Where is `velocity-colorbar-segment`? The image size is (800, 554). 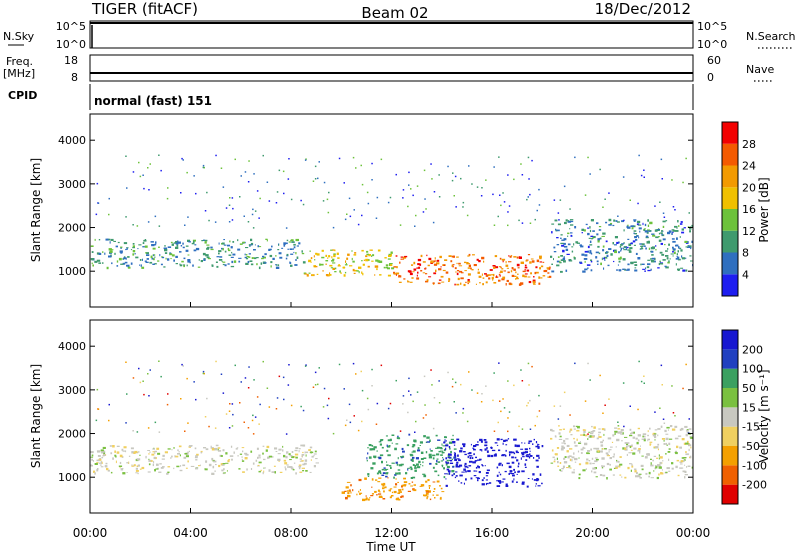
velocity-colorbar-segment is located at coordinates (730, 436).